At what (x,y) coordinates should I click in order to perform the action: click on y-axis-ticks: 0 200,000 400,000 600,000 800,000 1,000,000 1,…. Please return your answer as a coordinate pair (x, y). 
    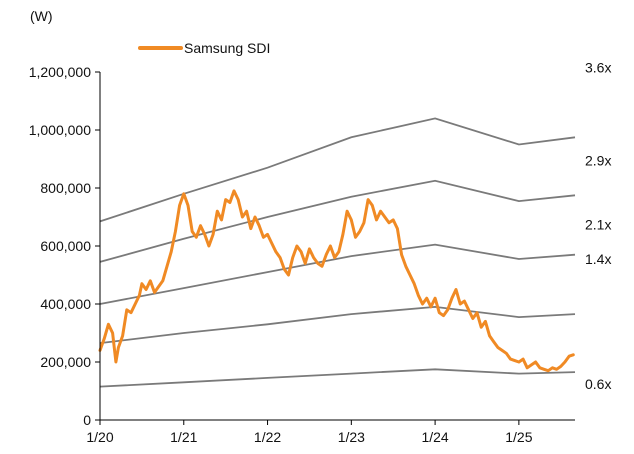
    Looking at the image, I should click on (64, 246).